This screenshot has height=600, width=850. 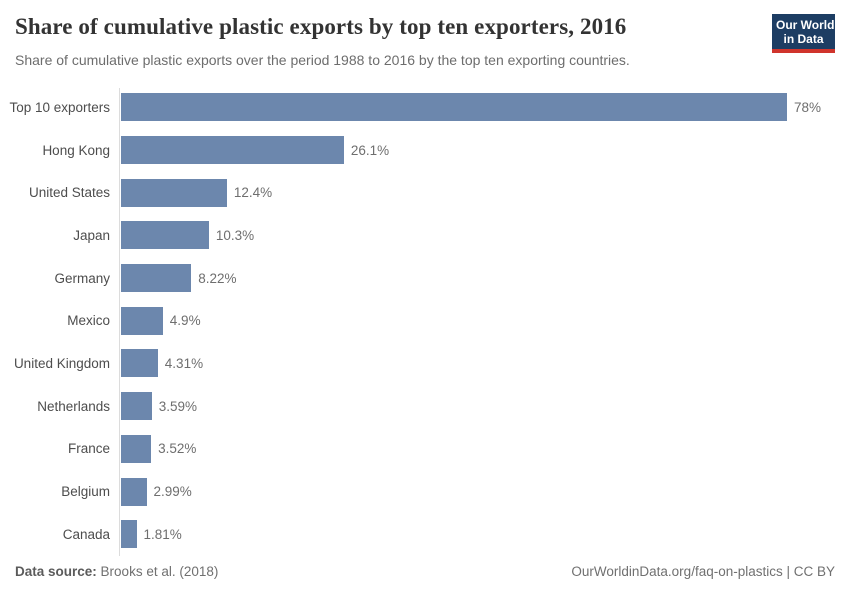 I want to click on category-label: Germany, so click(x=82, y=278).